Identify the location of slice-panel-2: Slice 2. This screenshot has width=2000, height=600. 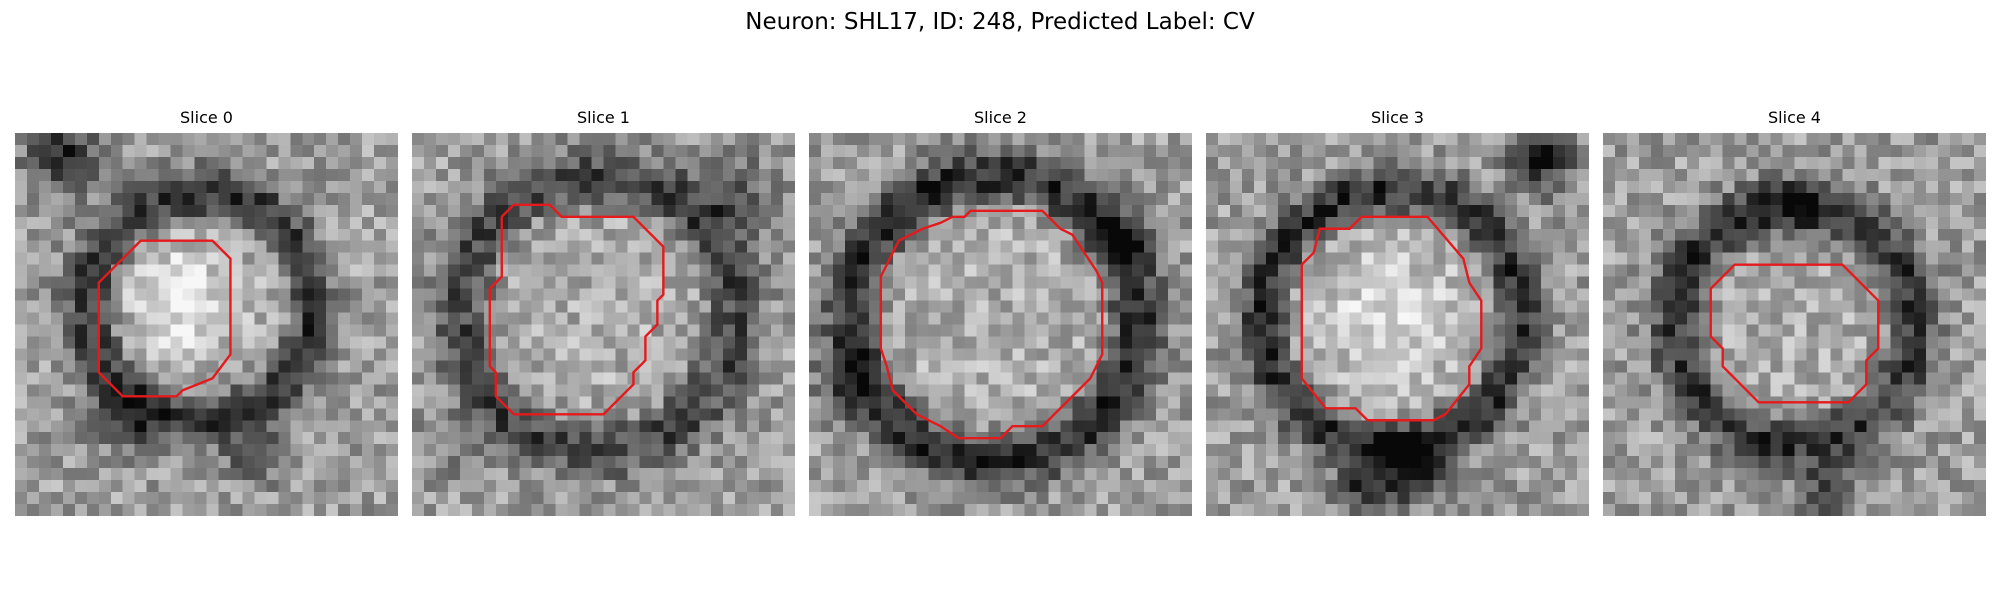
(1000, 312).